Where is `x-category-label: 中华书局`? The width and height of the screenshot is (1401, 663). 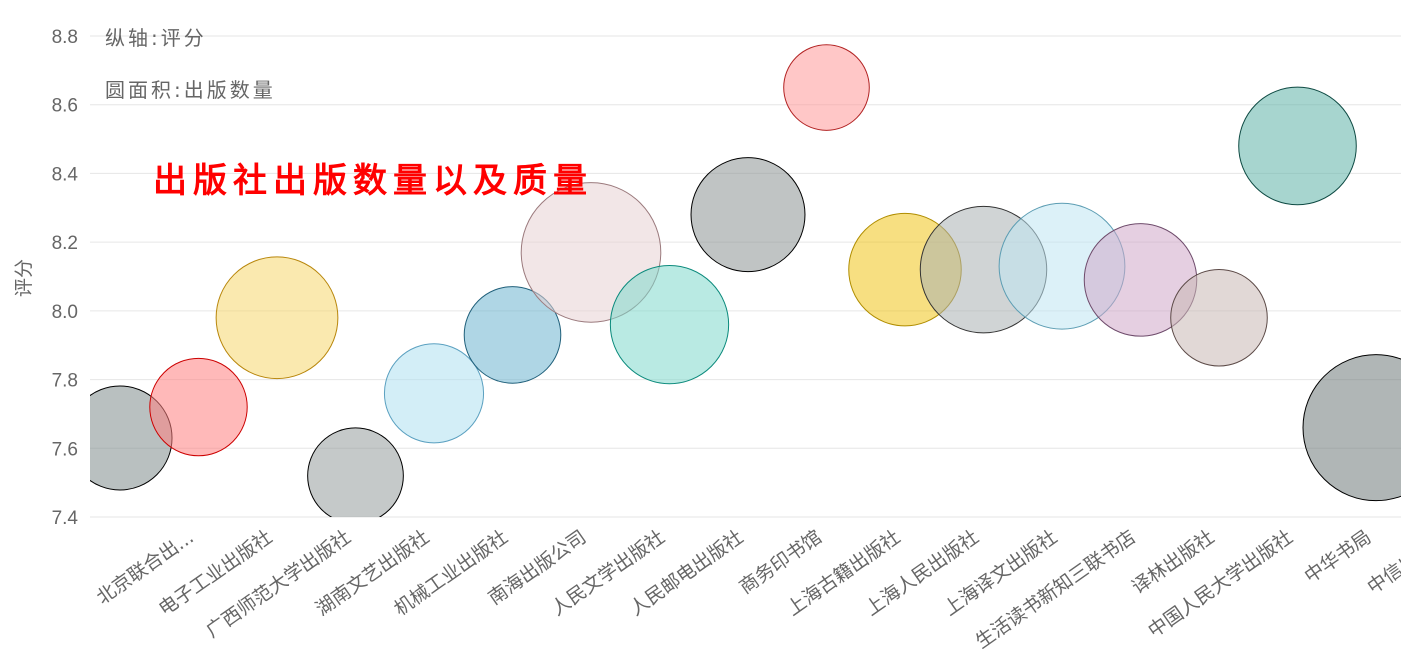
x-category-label: 中华书局 is located at coordinates (1337, 557).